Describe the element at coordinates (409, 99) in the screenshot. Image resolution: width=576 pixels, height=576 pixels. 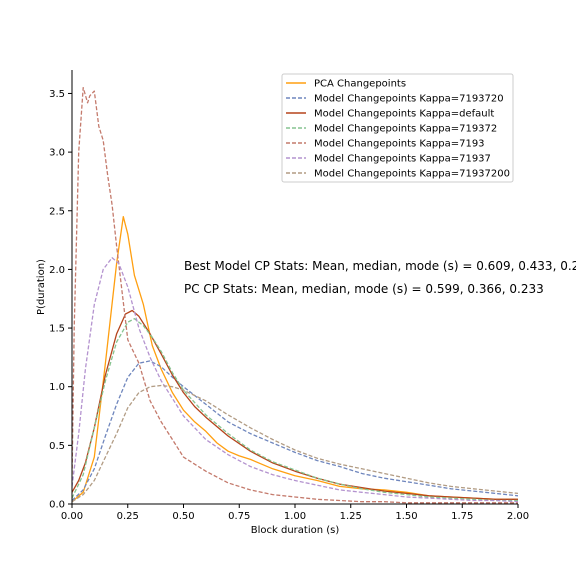
I see `legend-label-1: Model Changepoints Kappa=7193720` at that location.